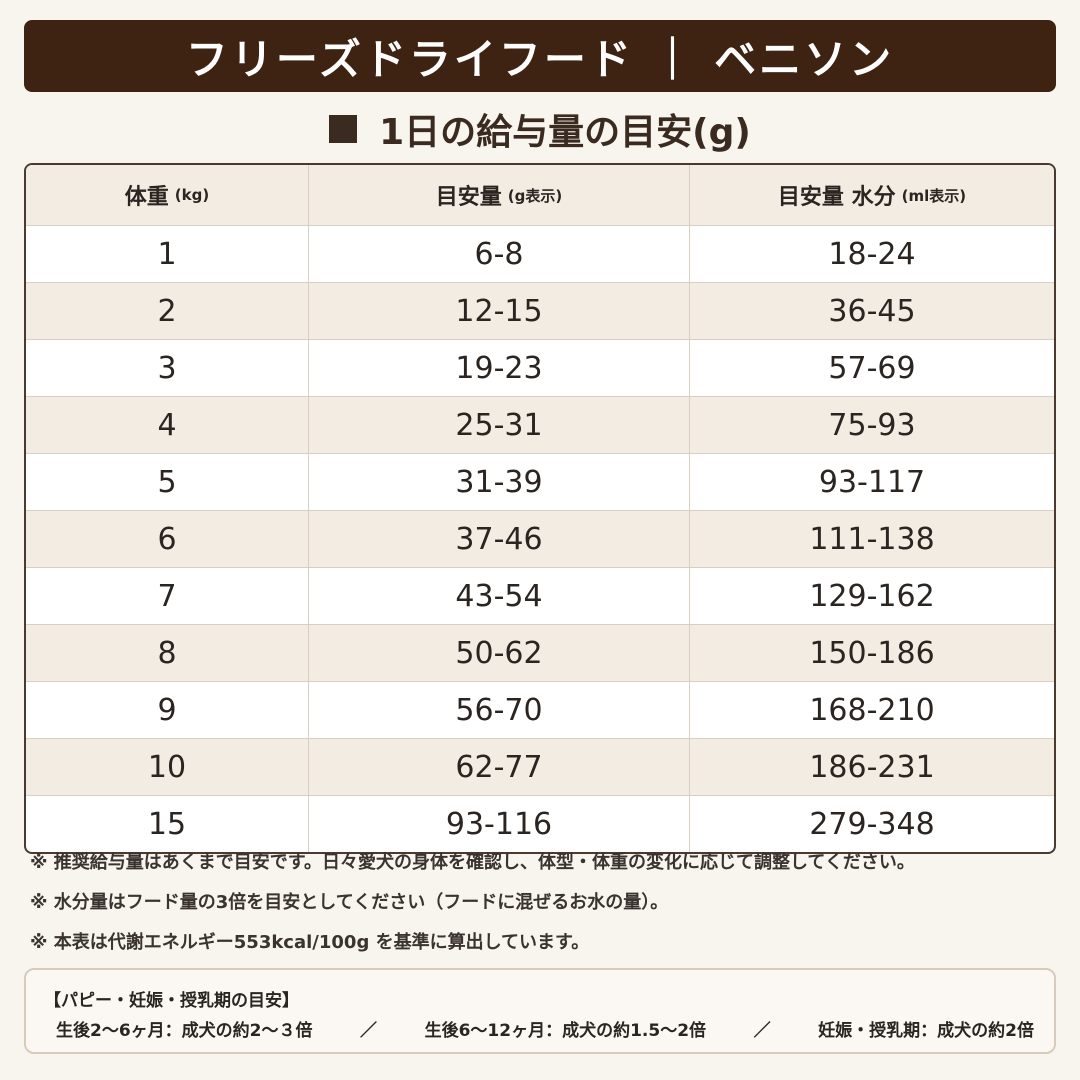 This screenshot has height=1080, width=1080. What do you see at coordinates (146, 197) in the screenshot?
I see `header-label: 体重` at bounding box center [146, 197].